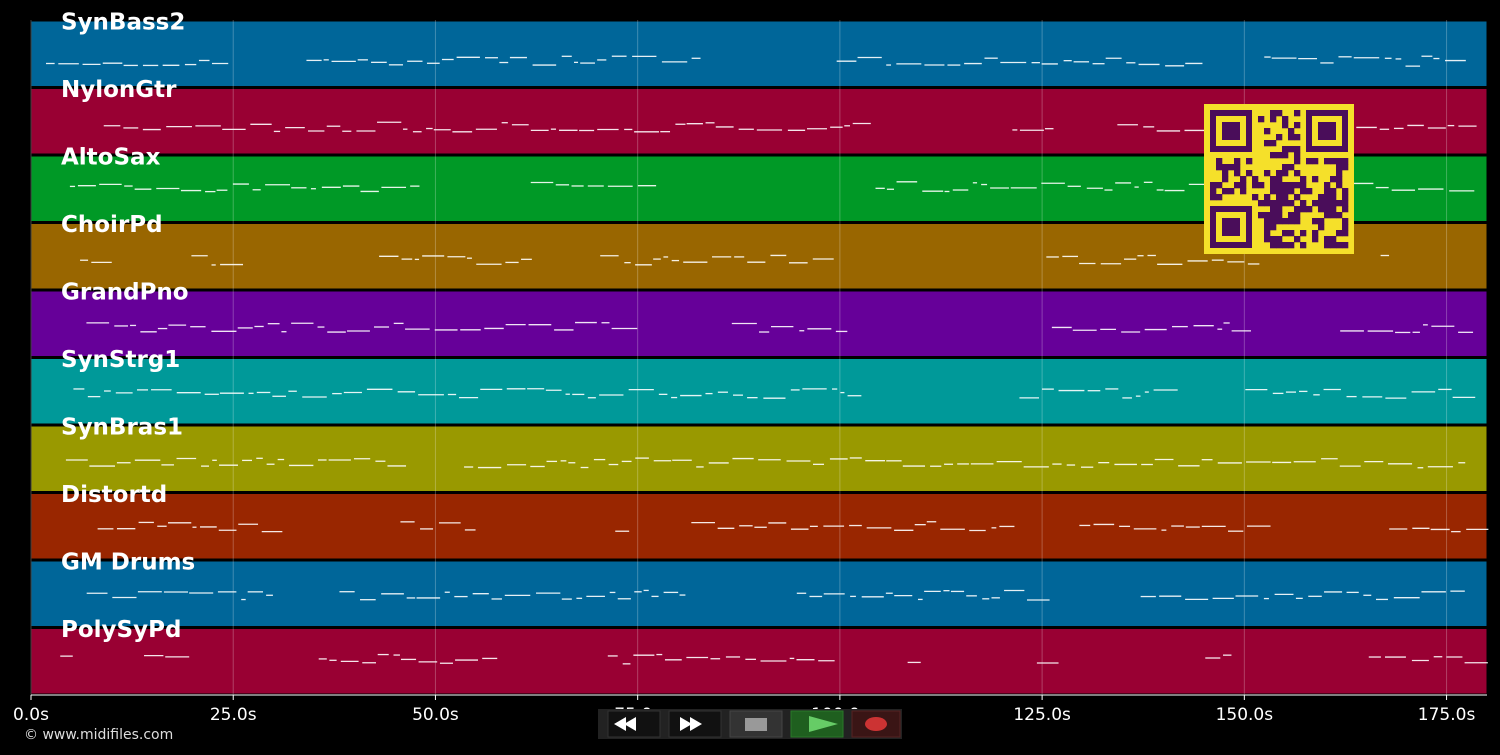 Image resolution: width=1500 pixels, height=755 pixels. I want to click on track-label: PolySyPd, so click(121, 630).